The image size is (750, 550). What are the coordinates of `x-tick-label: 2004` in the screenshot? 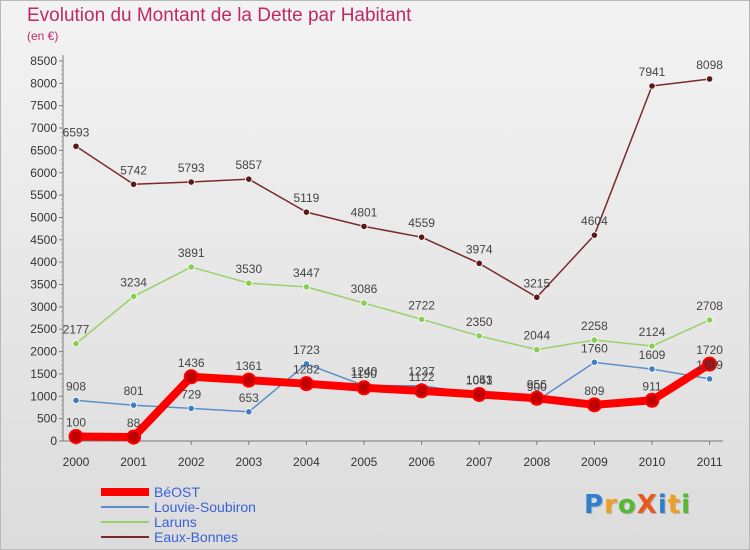 It's located at (306, 462).